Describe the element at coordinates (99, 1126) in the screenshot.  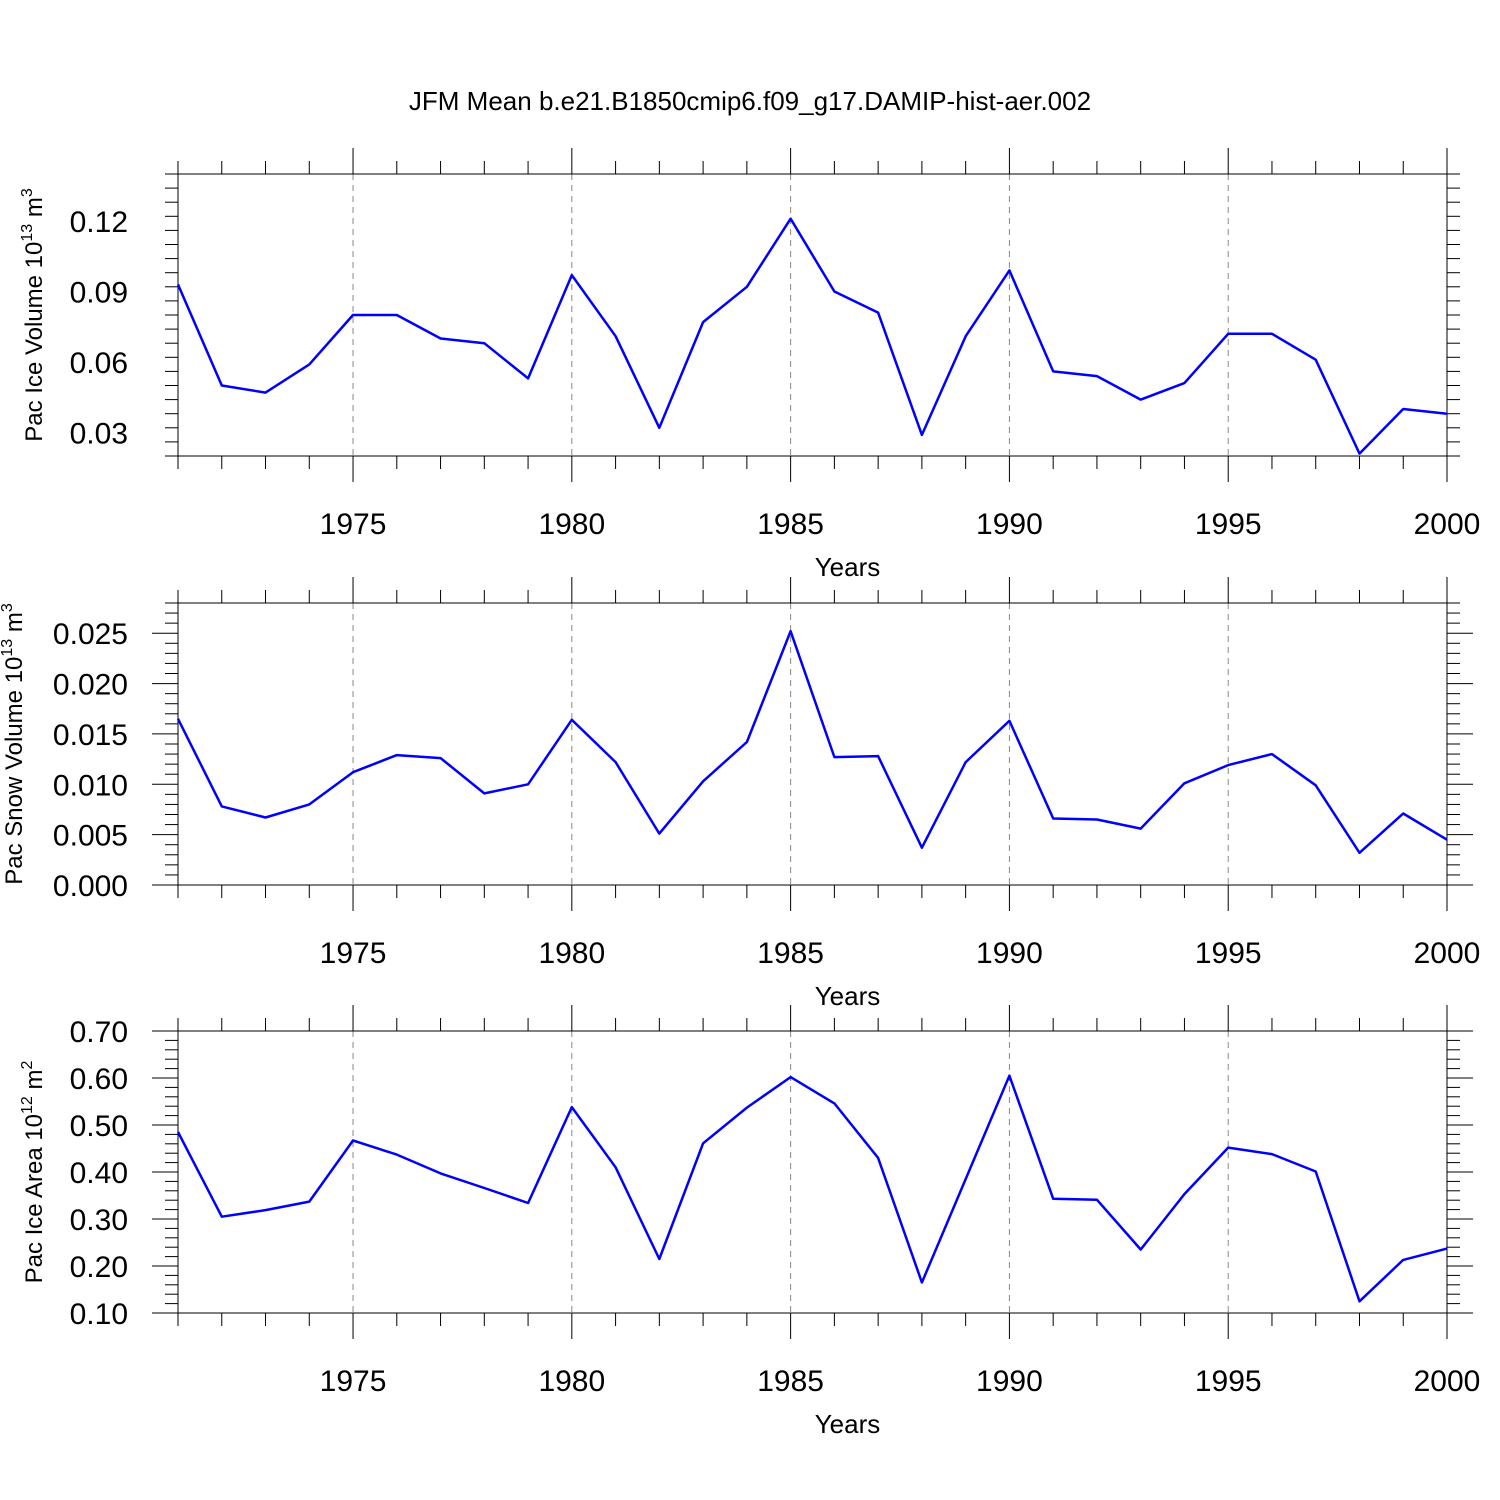
I see `y-tick-label: 0.50` at that location.